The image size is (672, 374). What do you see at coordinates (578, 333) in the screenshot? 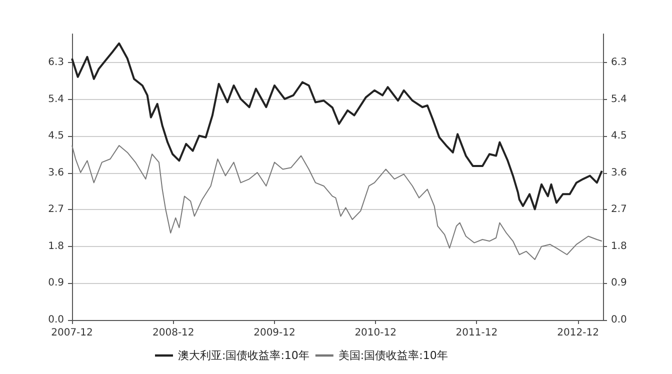
I see `x-tick-label: 2012-12` at bounding box center [578, 333].